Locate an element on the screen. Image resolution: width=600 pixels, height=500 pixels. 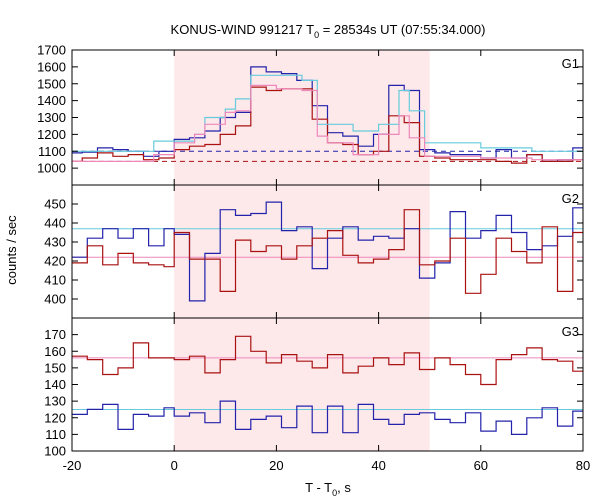
y-tick-label: 150 is located at coordinates (55, 367).